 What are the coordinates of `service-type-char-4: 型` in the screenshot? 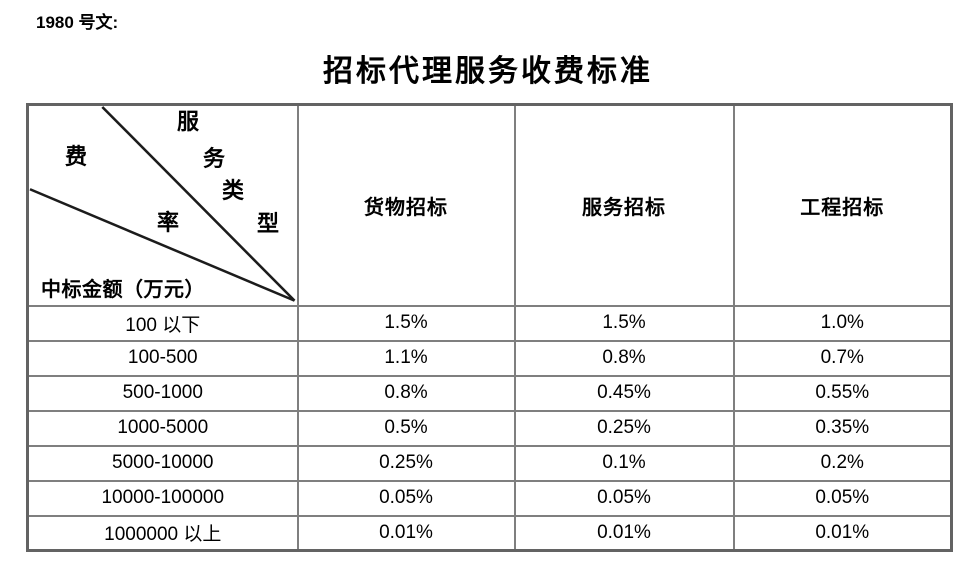 It's located at (268, 223).